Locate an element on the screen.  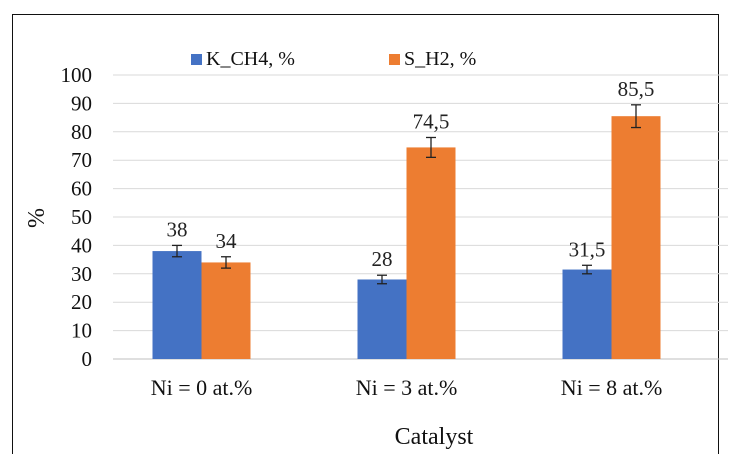
data-label: 38 is located at coordinates (177, 229).